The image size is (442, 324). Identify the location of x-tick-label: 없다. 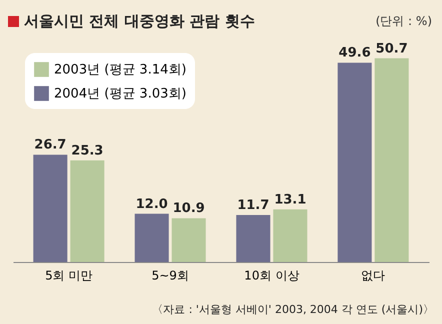
(373, 275).